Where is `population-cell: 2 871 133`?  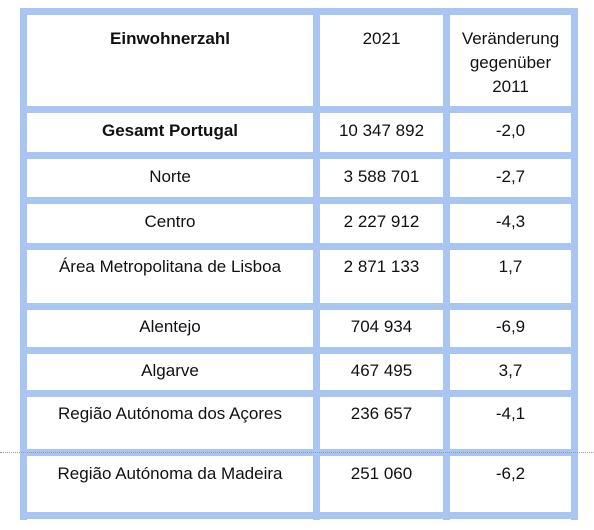
population-cell: 2 871 133 is located at coordinates (381, 266).